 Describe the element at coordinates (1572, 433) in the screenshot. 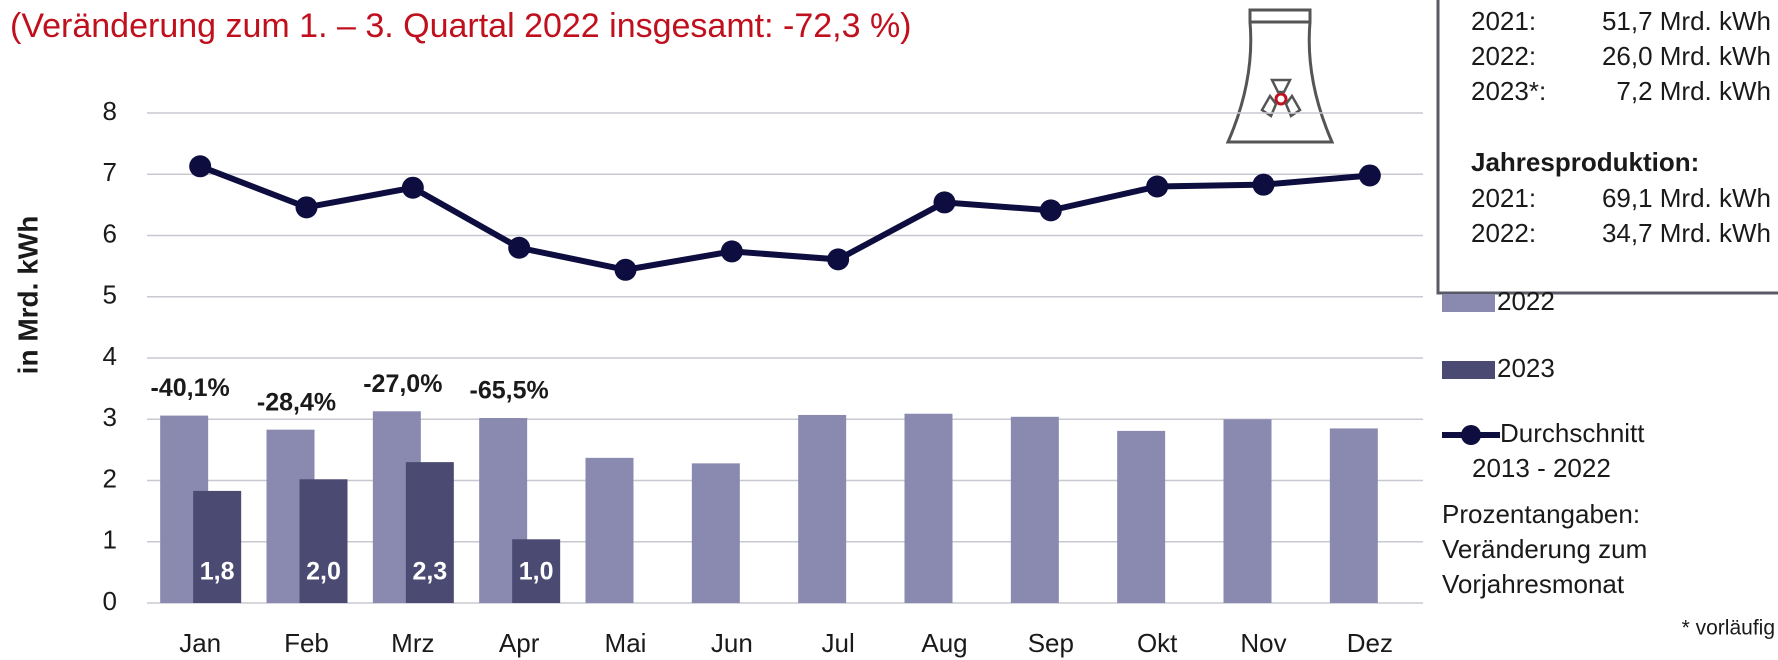

I see `legend-label: Durchschnitt` at that location.